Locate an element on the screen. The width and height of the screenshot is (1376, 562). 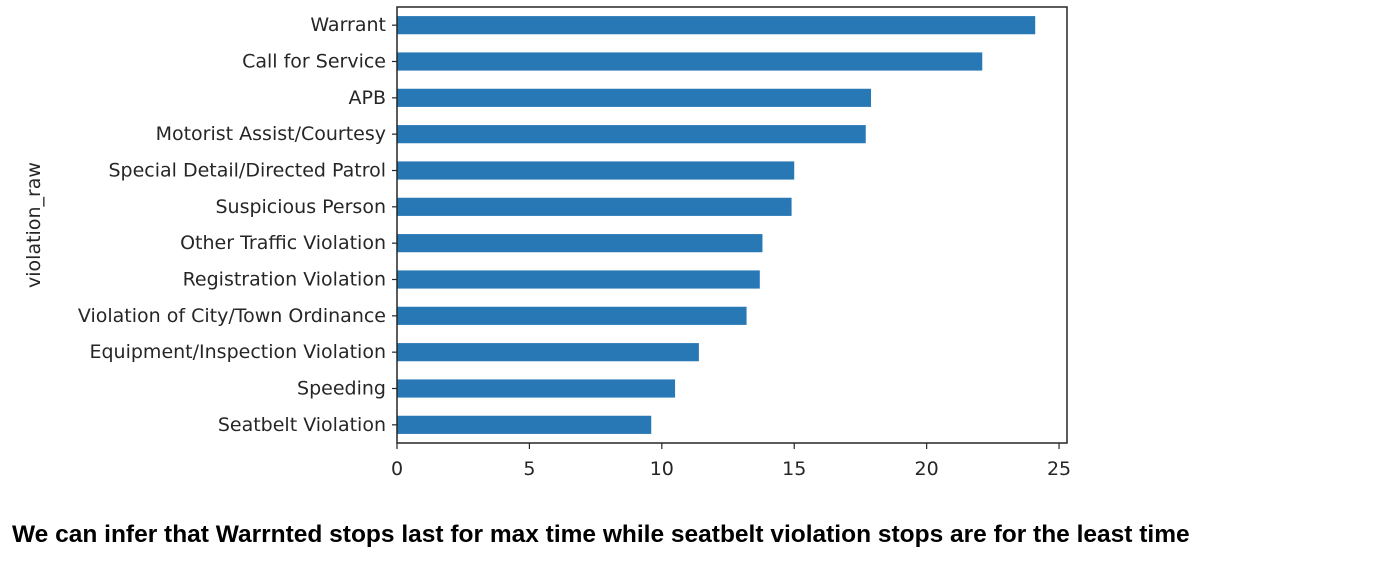
x-ticks: 0 5 10 15 20 25 is located at coordinates (731, 461).